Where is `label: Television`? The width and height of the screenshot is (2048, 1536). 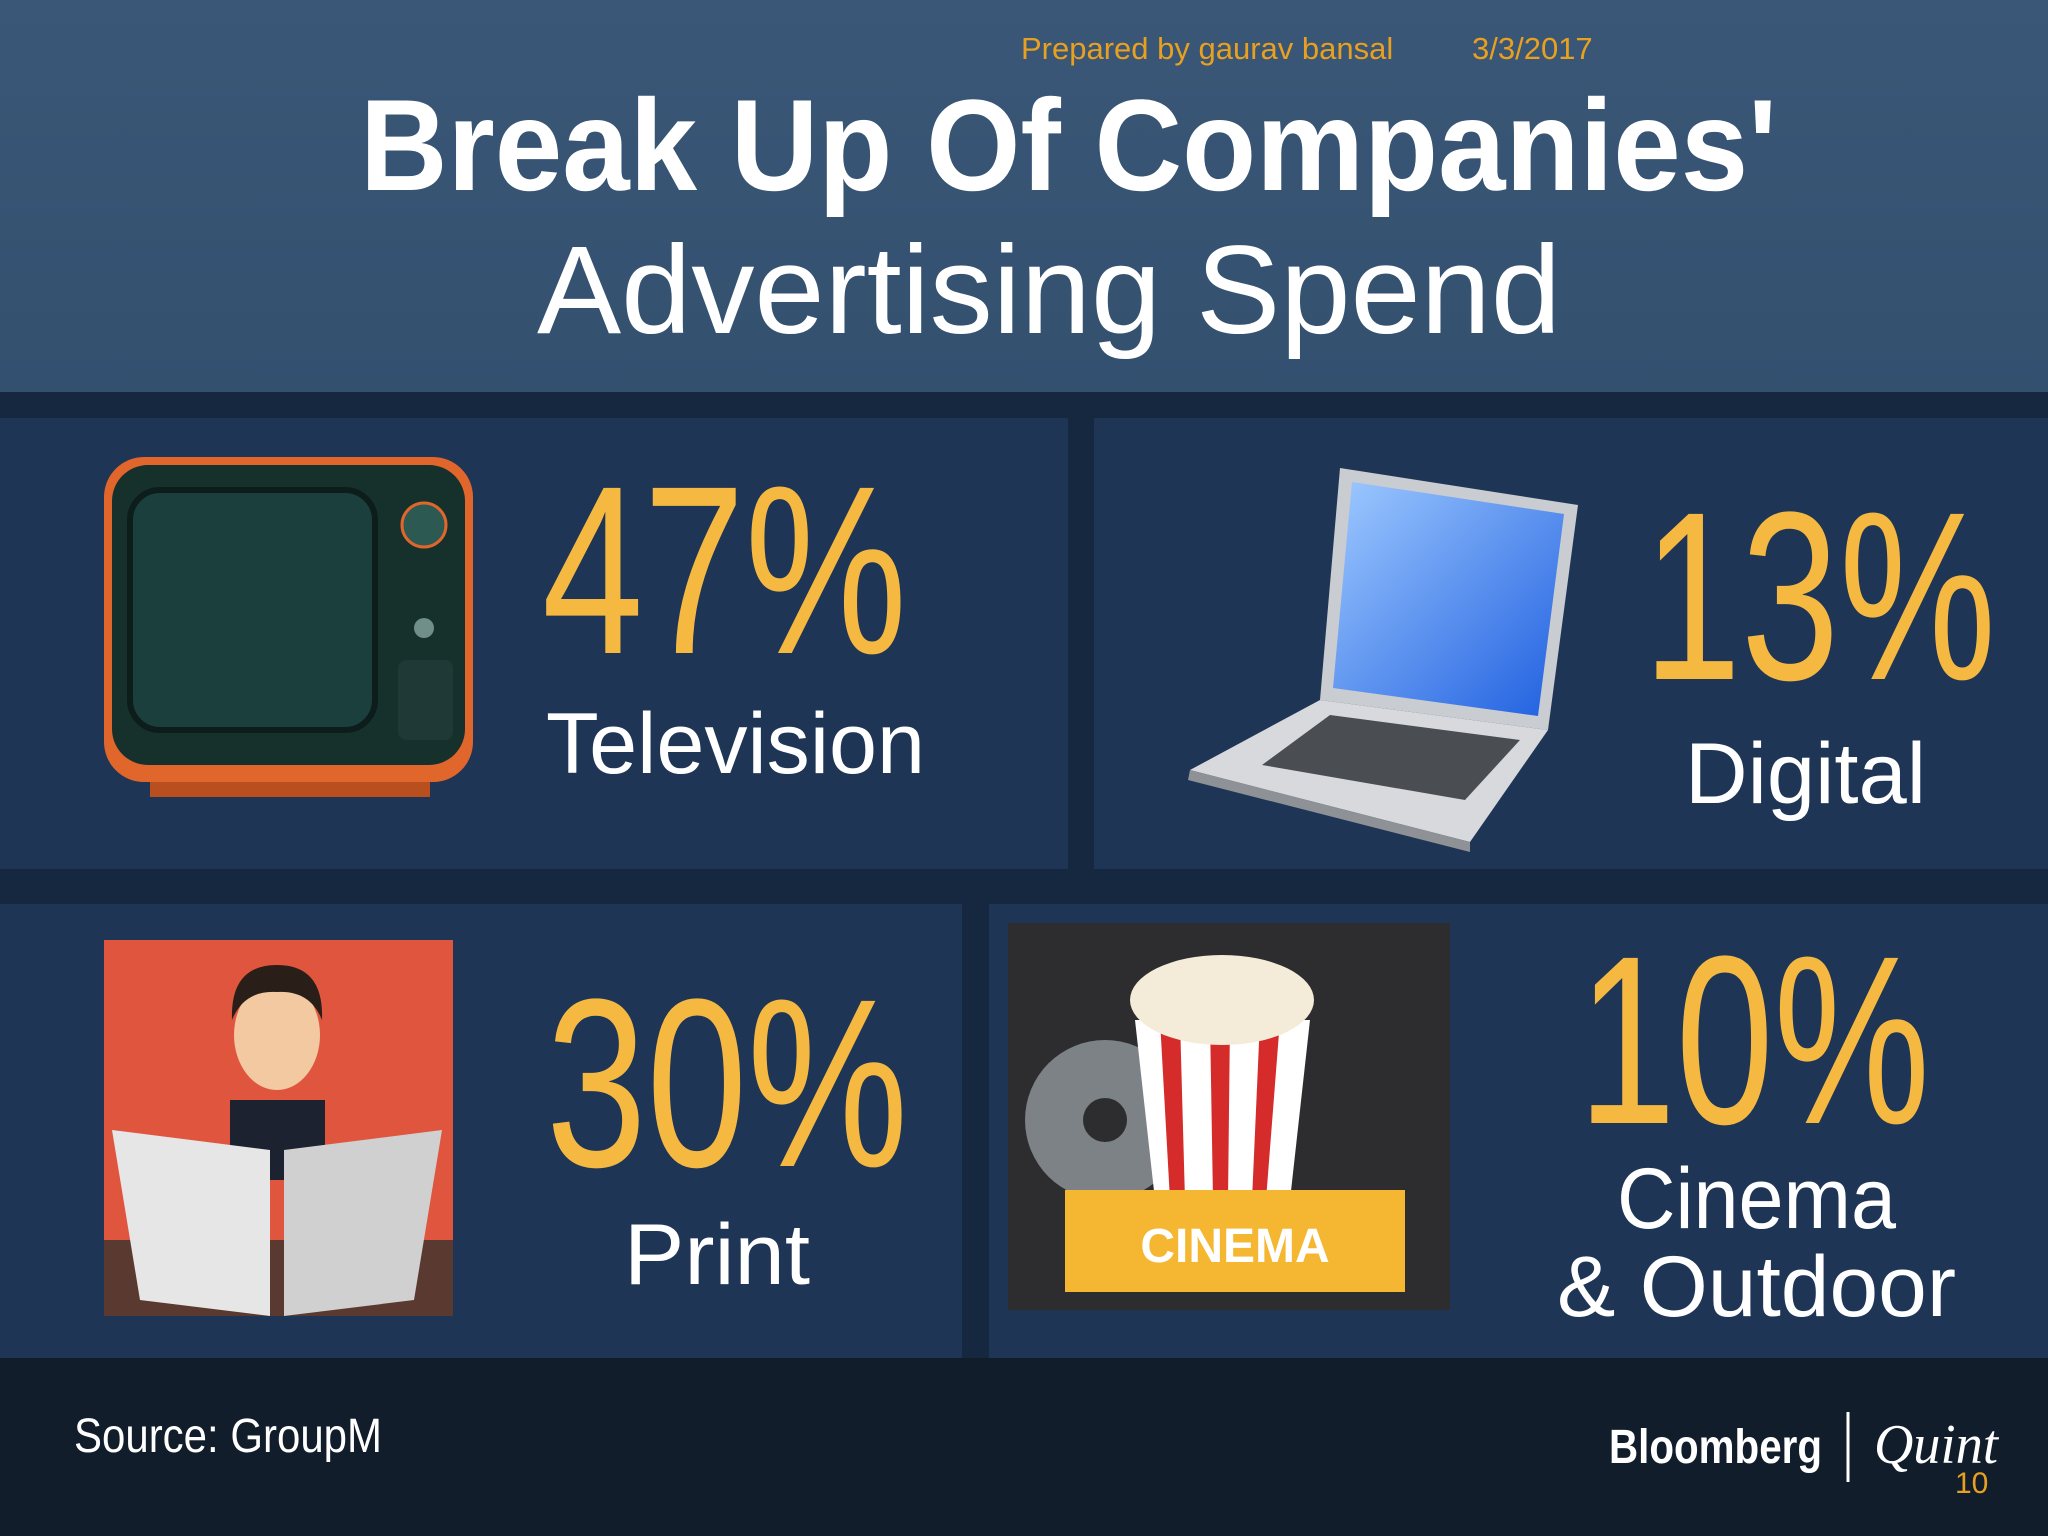
label: Television is located at coordinates (735, 744).